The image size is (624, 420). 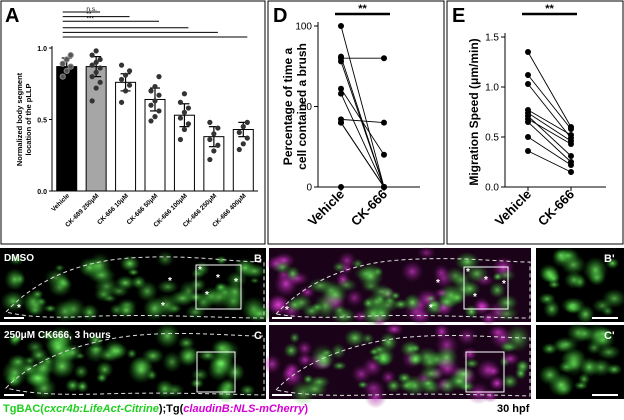 I want to click on y-axis-label-line: cell contained a brush, so click(x=302, y=106).